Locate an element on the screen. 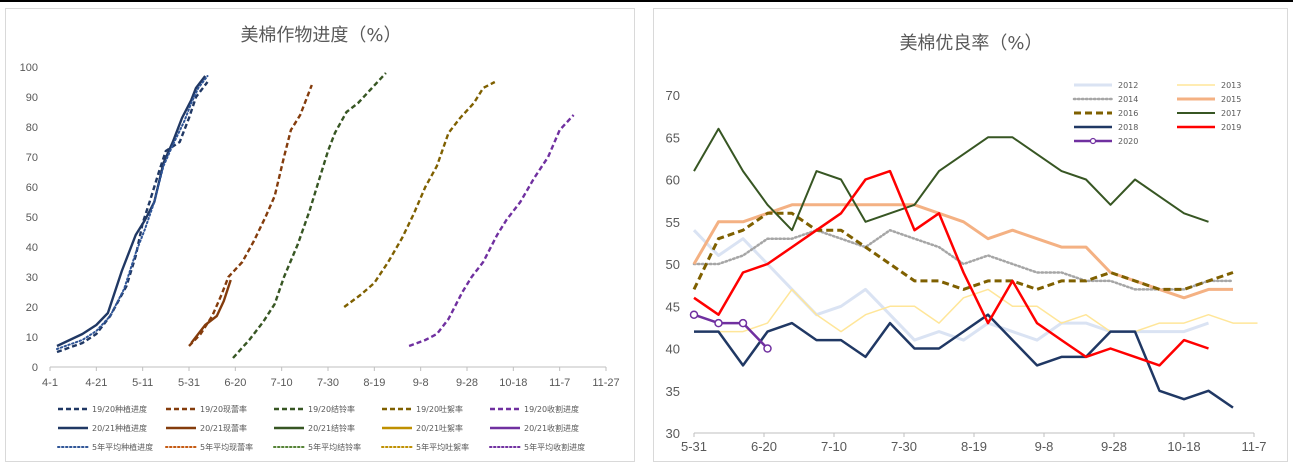 Image resolution: width=1293 pixels, height=465 pixels. legend-label: 20/21吐絮率 is located at coordinates (439, 428).